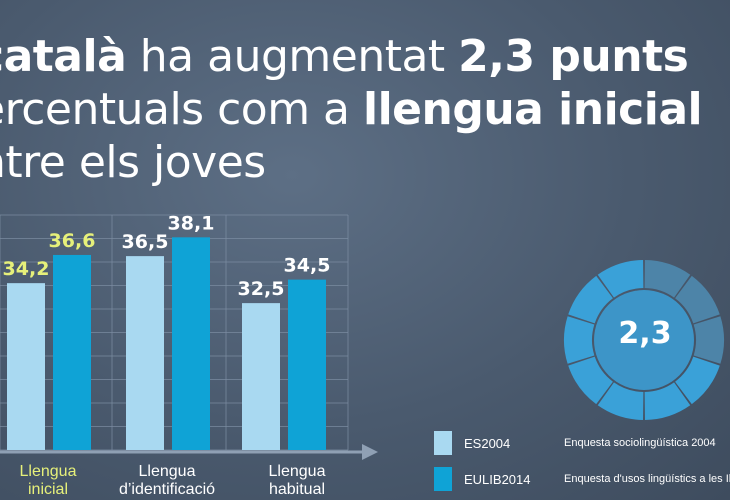 This screenshot has width=730, height=500. What do you see at coordinates (292, 56) in the screenshot?
I see `headline-text-1: ha augmentat` at bounding box center [292, 56].